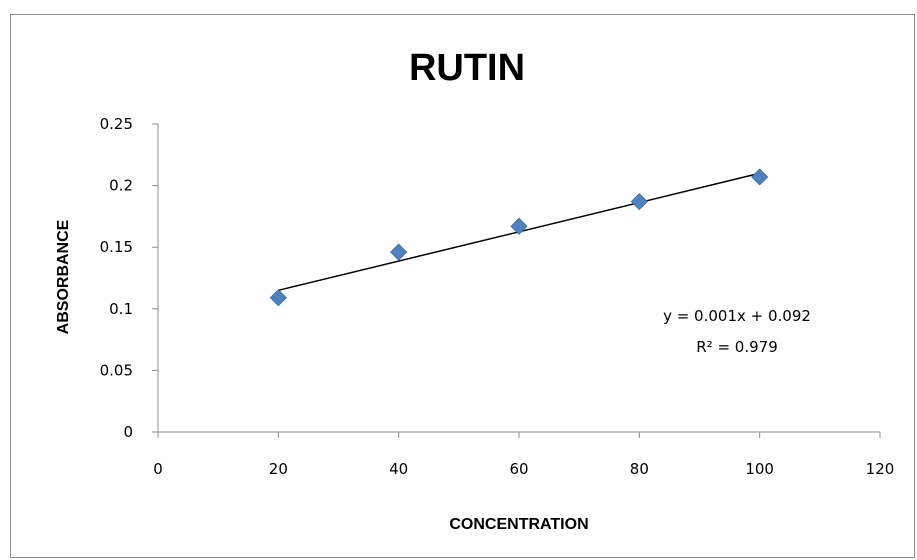 The image size is (917, 560). What do you see at coordinates (639, 469) in the screenshot?
I see `x-tick-label: 80` at bounding box center [639, 469].